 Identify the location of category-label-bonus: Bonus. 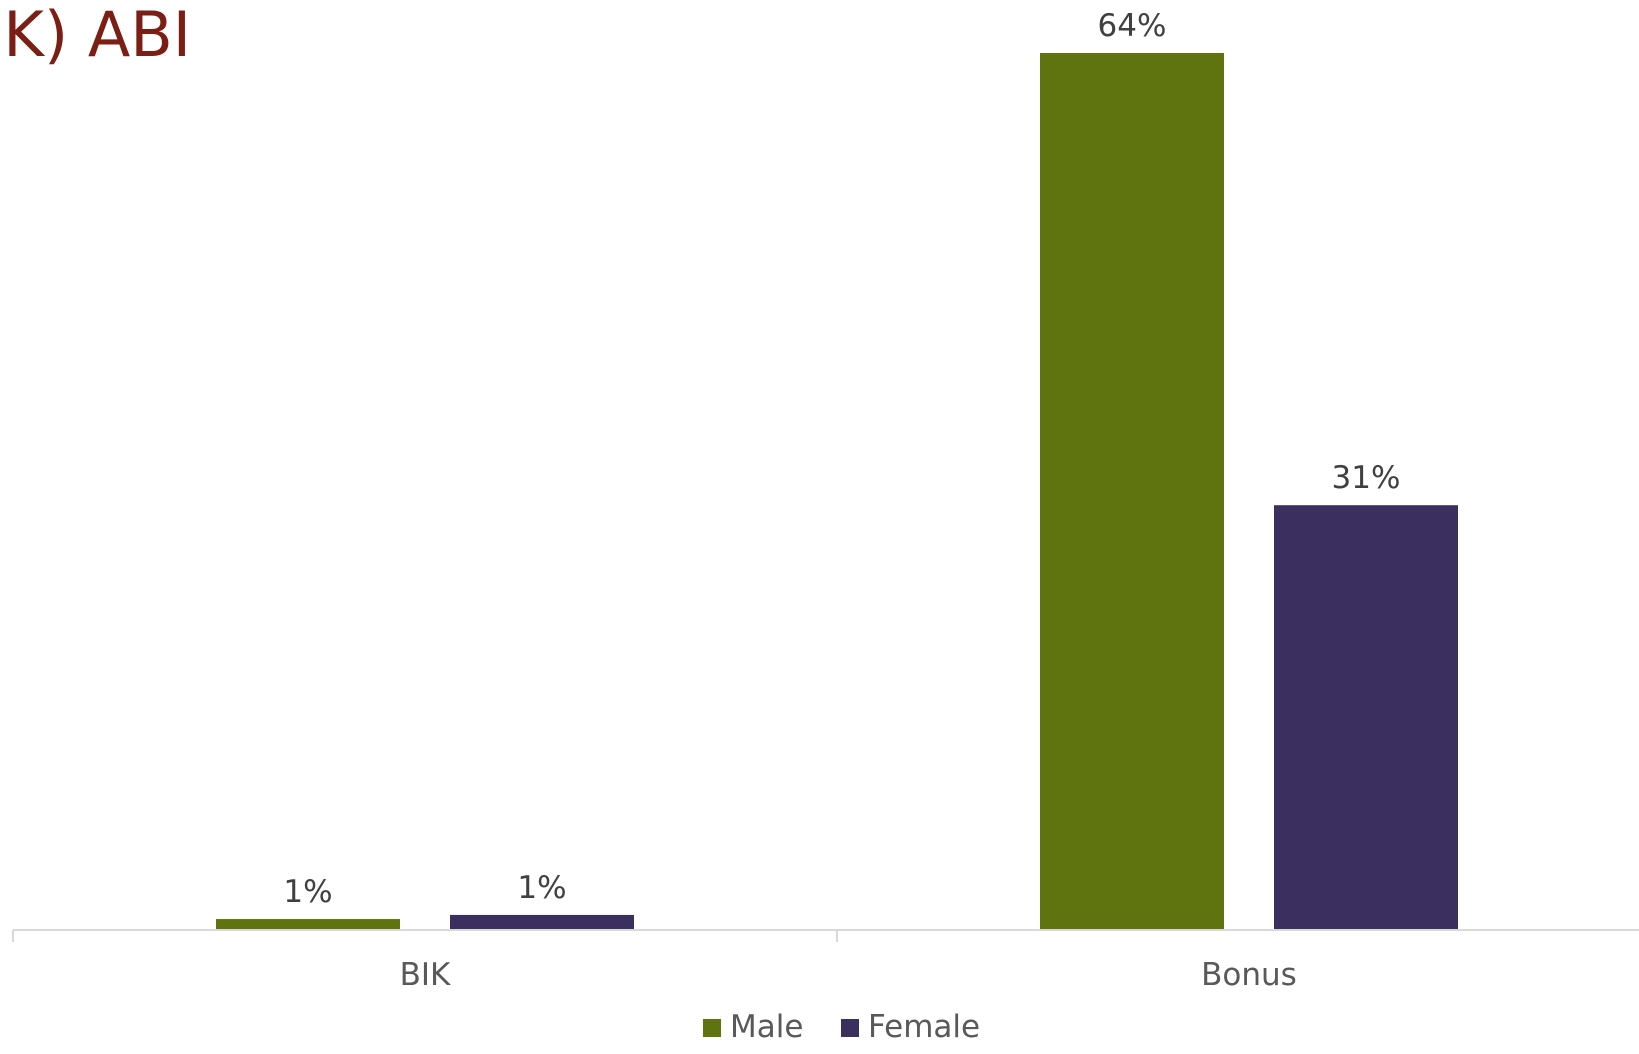
(1249, 975).